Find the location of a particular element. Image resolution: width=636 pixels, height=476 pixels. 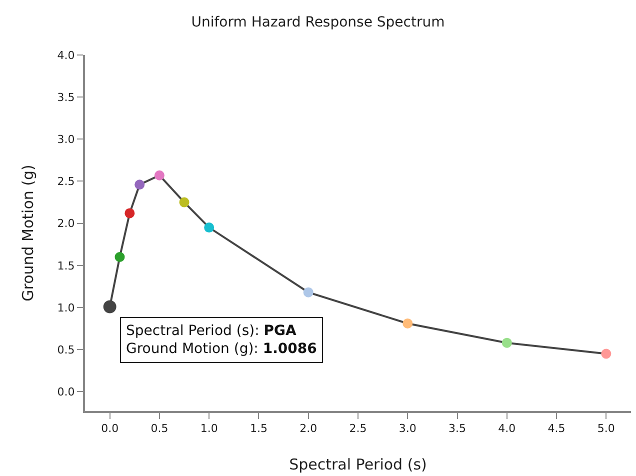

y-tick-label: 0.5 is located at coordinates (66, 349).